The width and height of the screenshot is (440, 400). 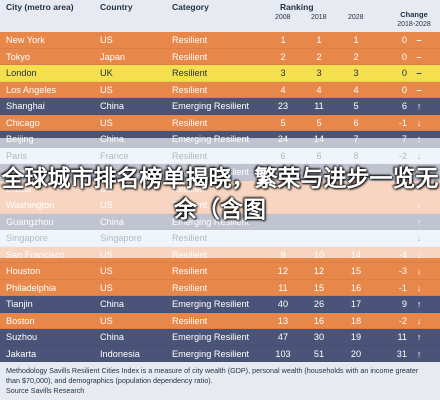 I want to click on row-city: Jakarta, so click(x=21, y=353).